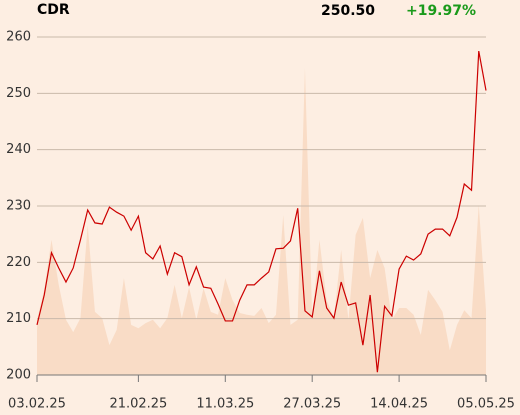 This screenshot has height=415, width=520. I want to click on x-tick-label: 05.05.25, so click(486, 404).